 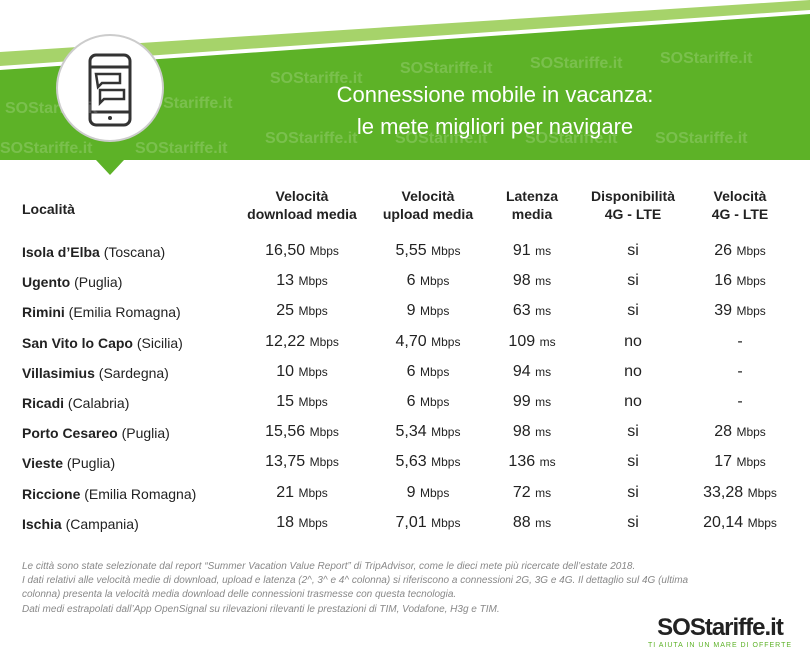 What do you see at coordinates (428, 214) in the screenshot?
I see `header-line: upload media` at bounding box center [428, 214].